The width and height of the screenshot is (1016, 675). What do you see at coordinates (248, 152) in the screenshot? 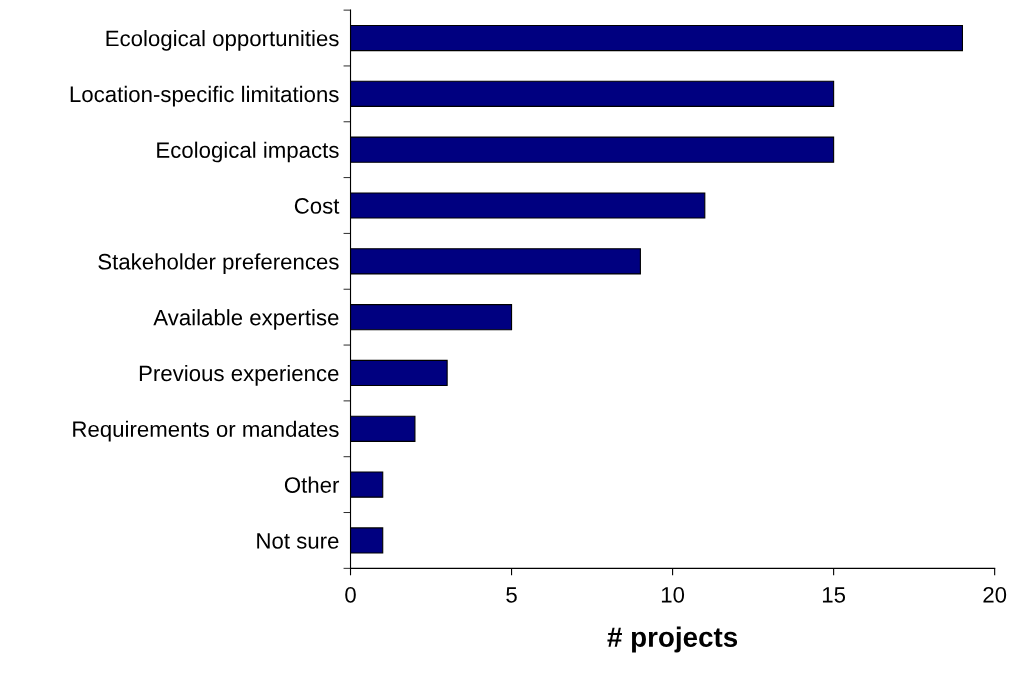
I see `y-tick-label: Ecological impacts` at bounding box center [248, 152].